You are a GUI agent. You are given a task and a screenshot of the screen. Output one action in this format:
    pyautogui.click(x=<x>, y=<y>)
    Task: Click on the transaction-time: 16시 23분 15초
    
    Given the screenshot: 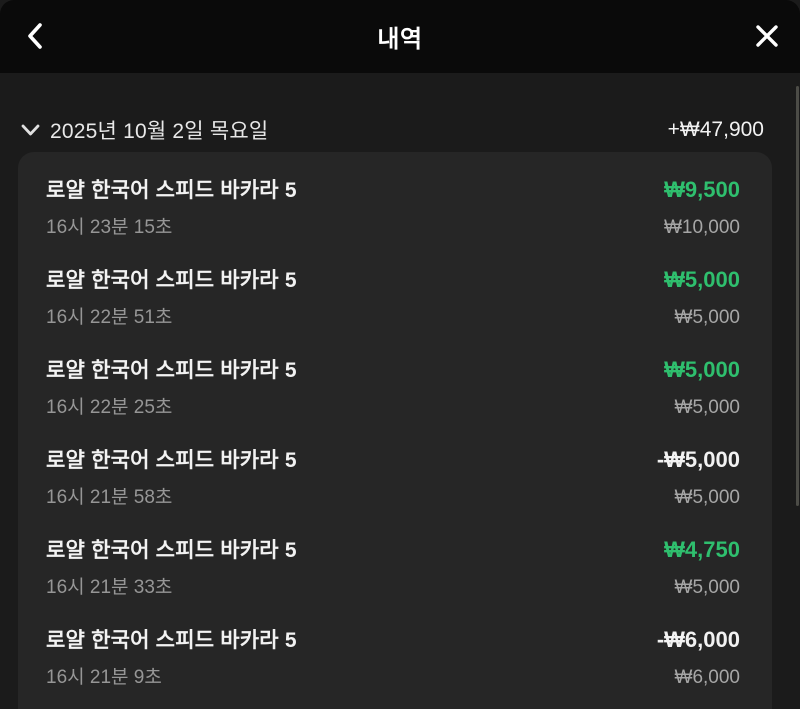 What is the action you would take?
    pyautogui.click(x=109, y=227)
    